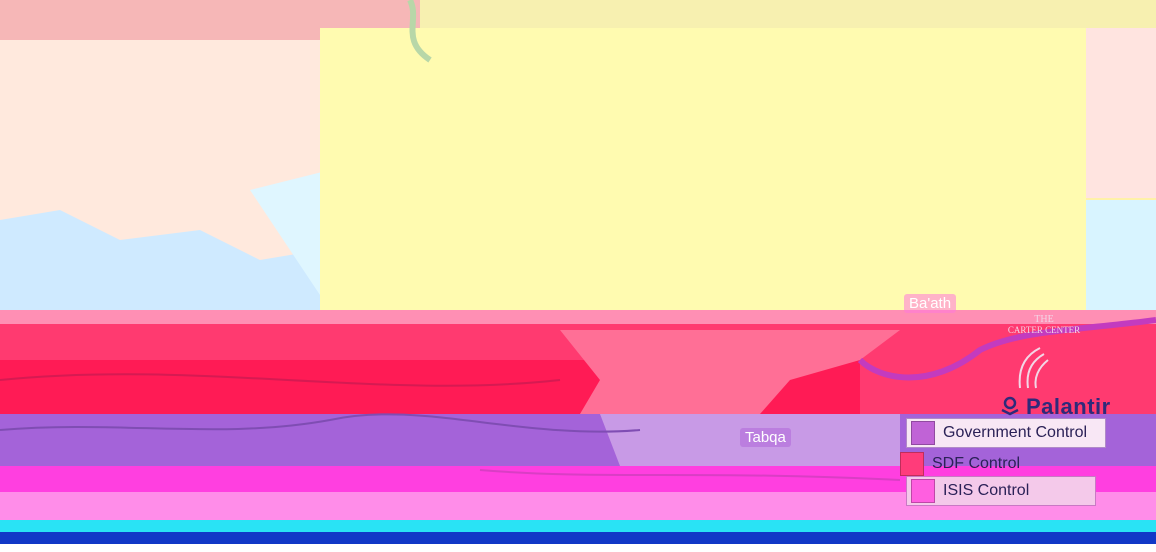 This screenshot has width=1156, height=552. I want to click on bottom-bar-cyan, so click(578, 526).